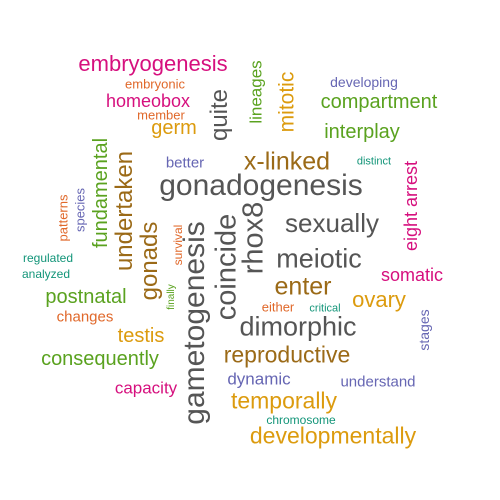 The width and height of the screenshot is (500, 500). Describe the element at coordinates (412, 275) in the screenshot. I see `word-somatic: somatic` at that location.